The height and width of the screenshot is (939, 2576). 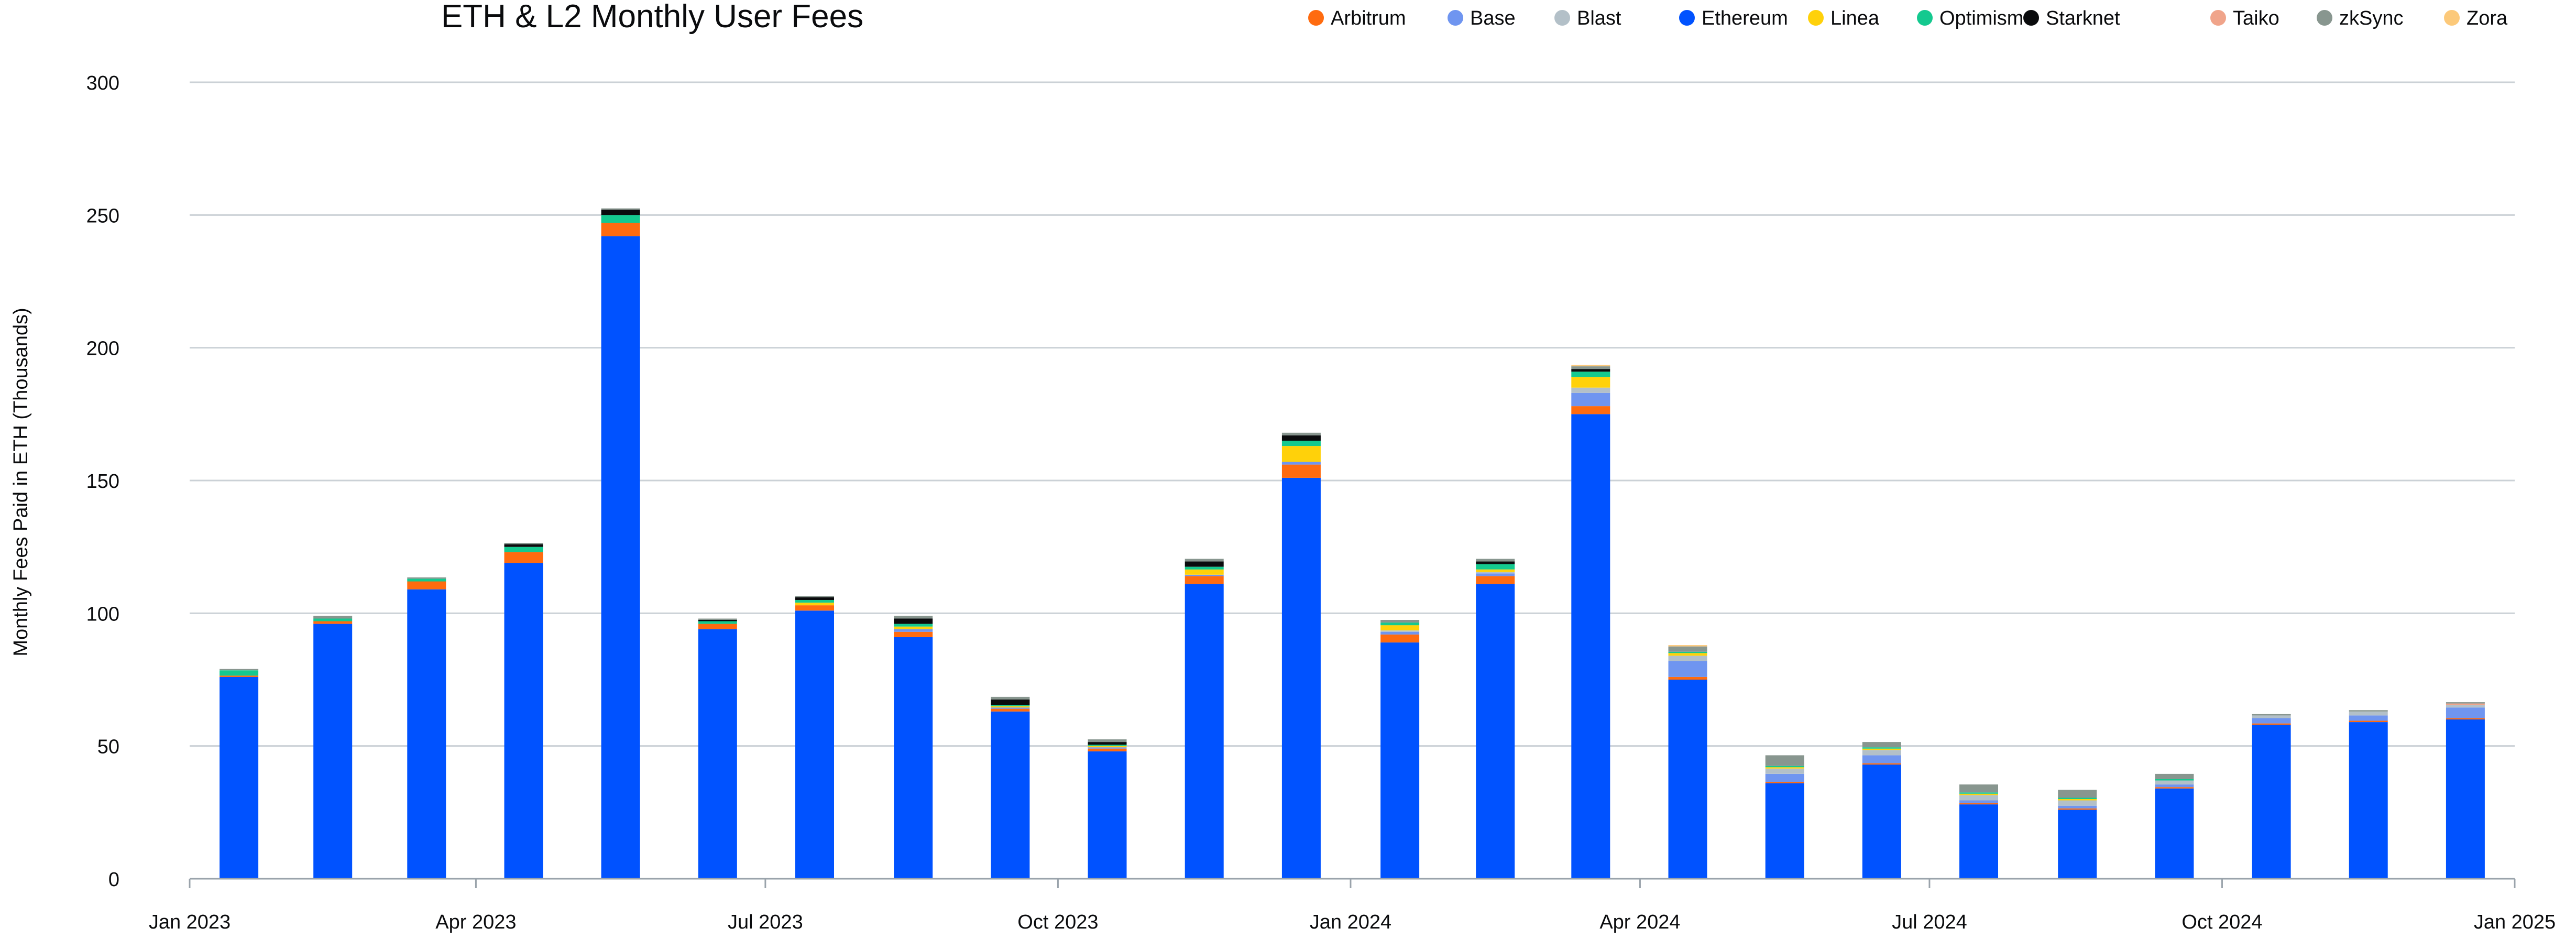 What do you see at coordinates (1493, 18) in the screenshot?
I see `legend-label: Base` at bounding box center [1493, 18].